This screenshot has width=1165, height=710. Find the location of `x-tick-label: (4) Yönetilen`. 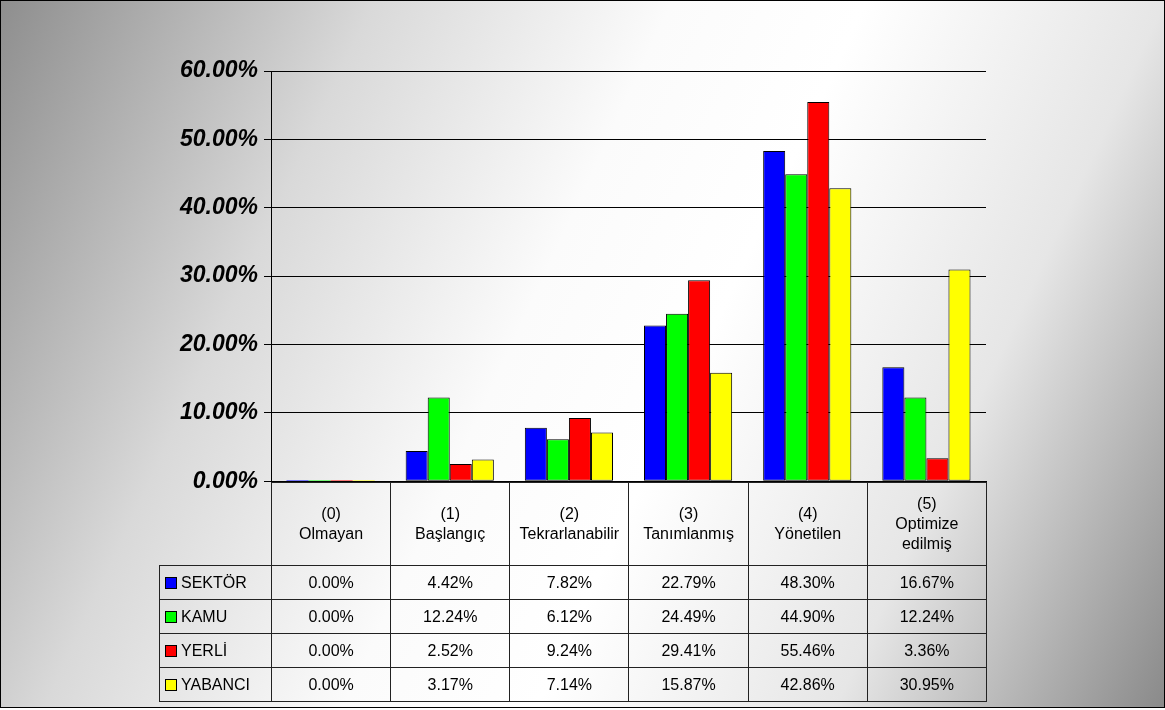

x-tick-label: (4) Yönetilen is located at coordinates (808, 524).